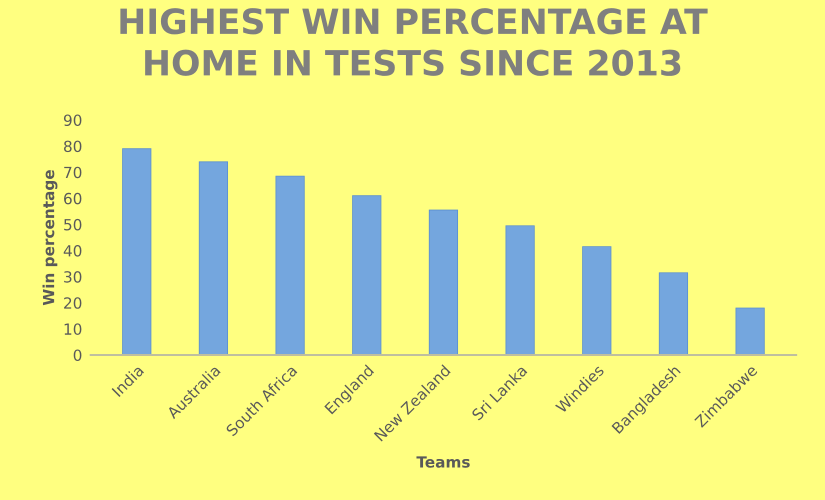  Describe the element at coordinates (78, 355) in the screenshot. I see `y-tick-label: 0` at that location.